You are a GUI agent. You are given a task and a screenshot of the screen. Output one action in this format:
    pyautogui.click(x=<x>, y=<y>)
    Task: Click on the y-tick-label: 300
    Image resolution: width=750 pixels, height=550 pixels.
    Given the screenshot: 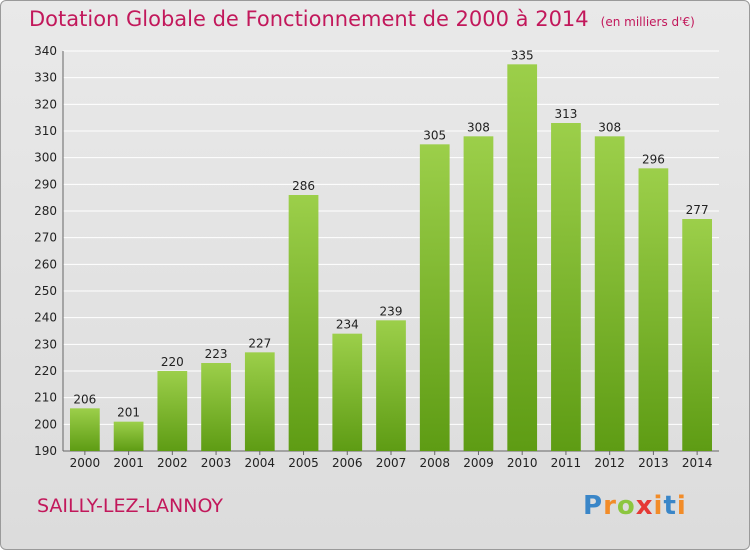 What is the action you would take?
    pyautogui.click(x=45, y=158)
    